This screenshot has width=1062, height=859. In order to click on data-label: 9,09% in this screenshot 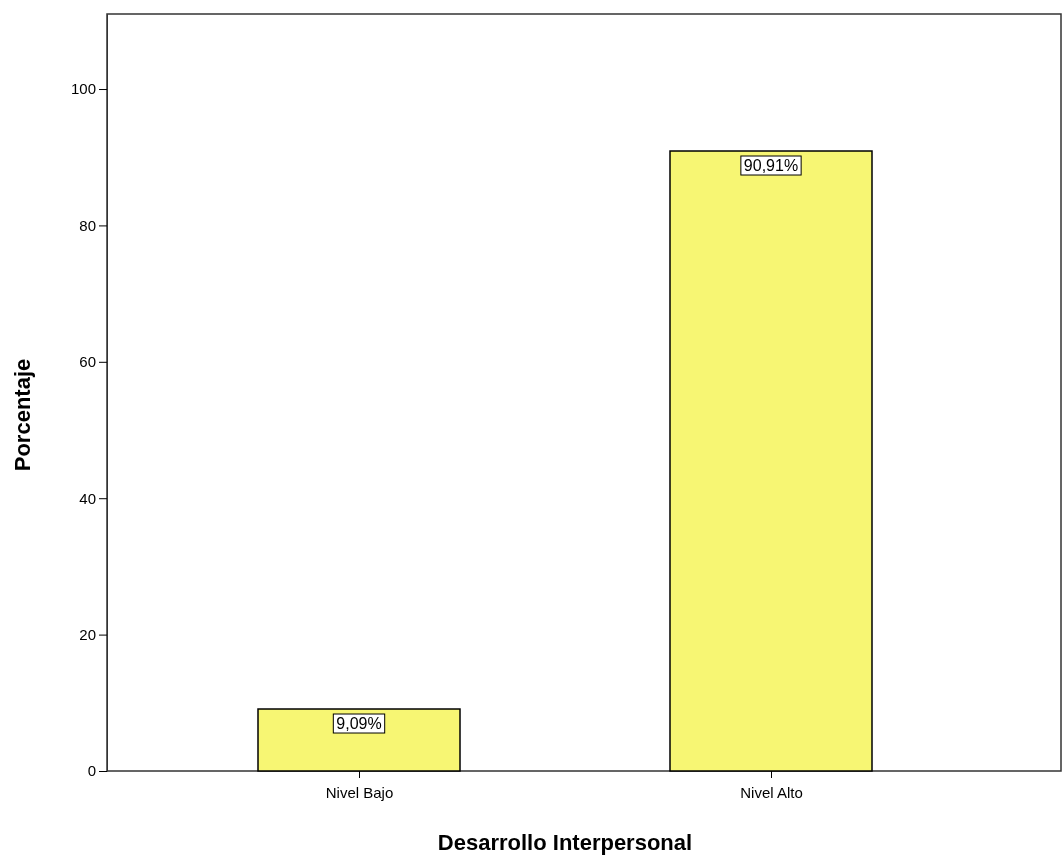, I will do `click(359, 724)`.